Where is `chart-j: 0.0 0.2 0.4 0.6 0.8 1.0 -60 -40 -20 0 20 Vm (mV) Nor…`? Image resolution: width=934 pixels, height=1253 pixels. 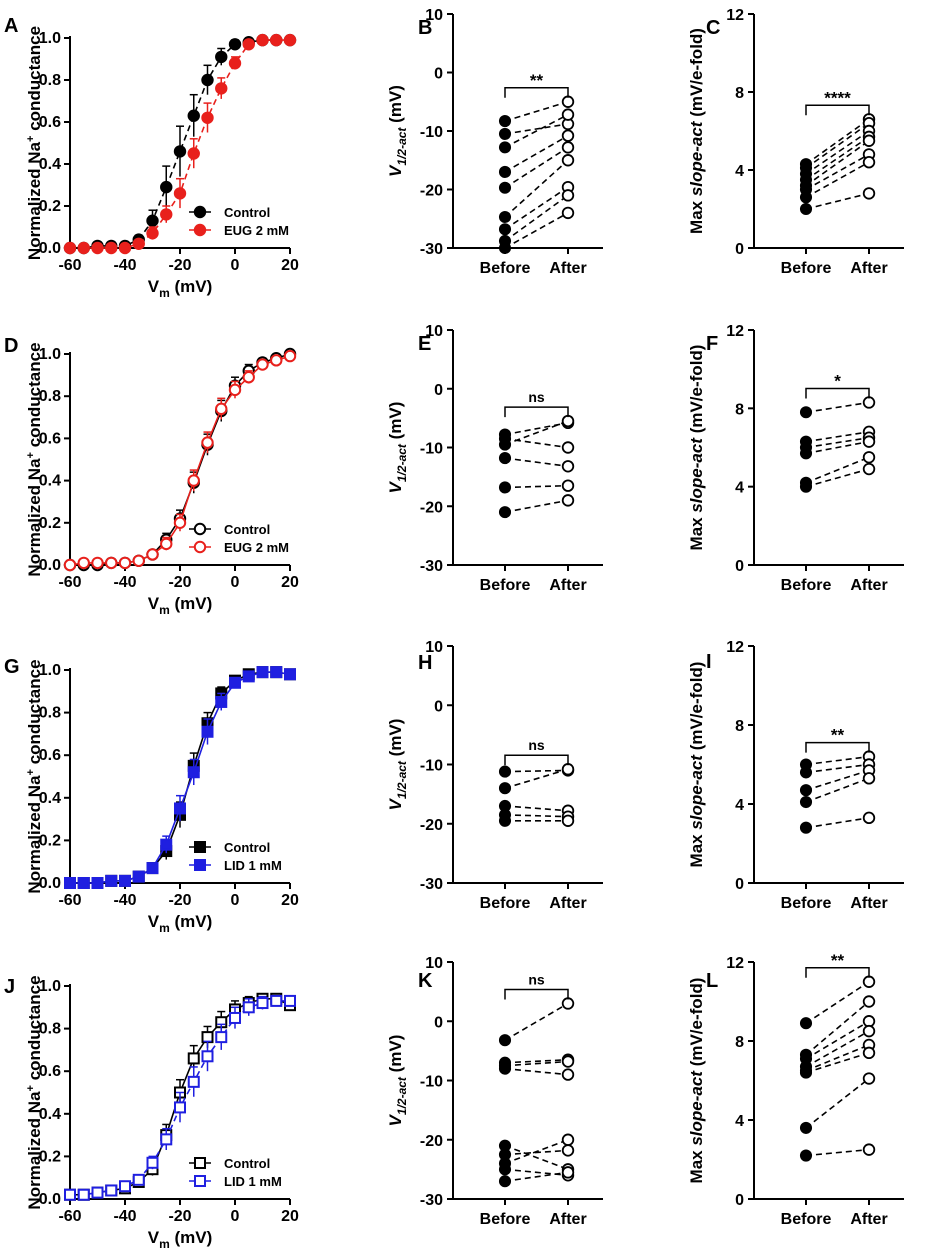
chart-j: 0.0 0.2 0.4 0.6 0.8 1.0 -60 -40 -20 0 20 Vm (mV) Nor… is located at coordinates (162, 1113).